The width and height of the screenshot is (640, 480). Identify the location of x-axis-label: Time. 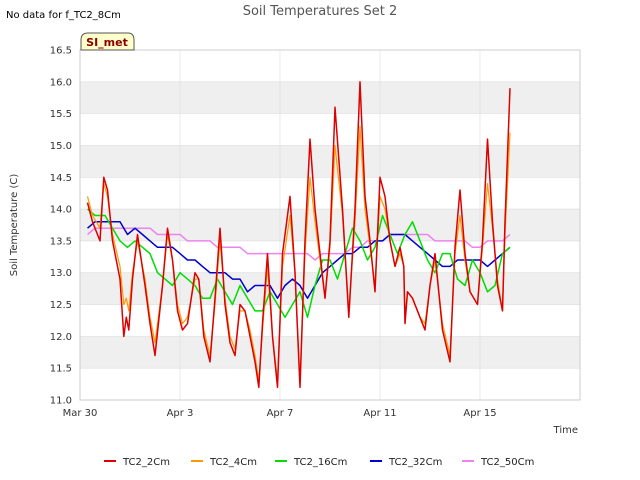
(565, 430).